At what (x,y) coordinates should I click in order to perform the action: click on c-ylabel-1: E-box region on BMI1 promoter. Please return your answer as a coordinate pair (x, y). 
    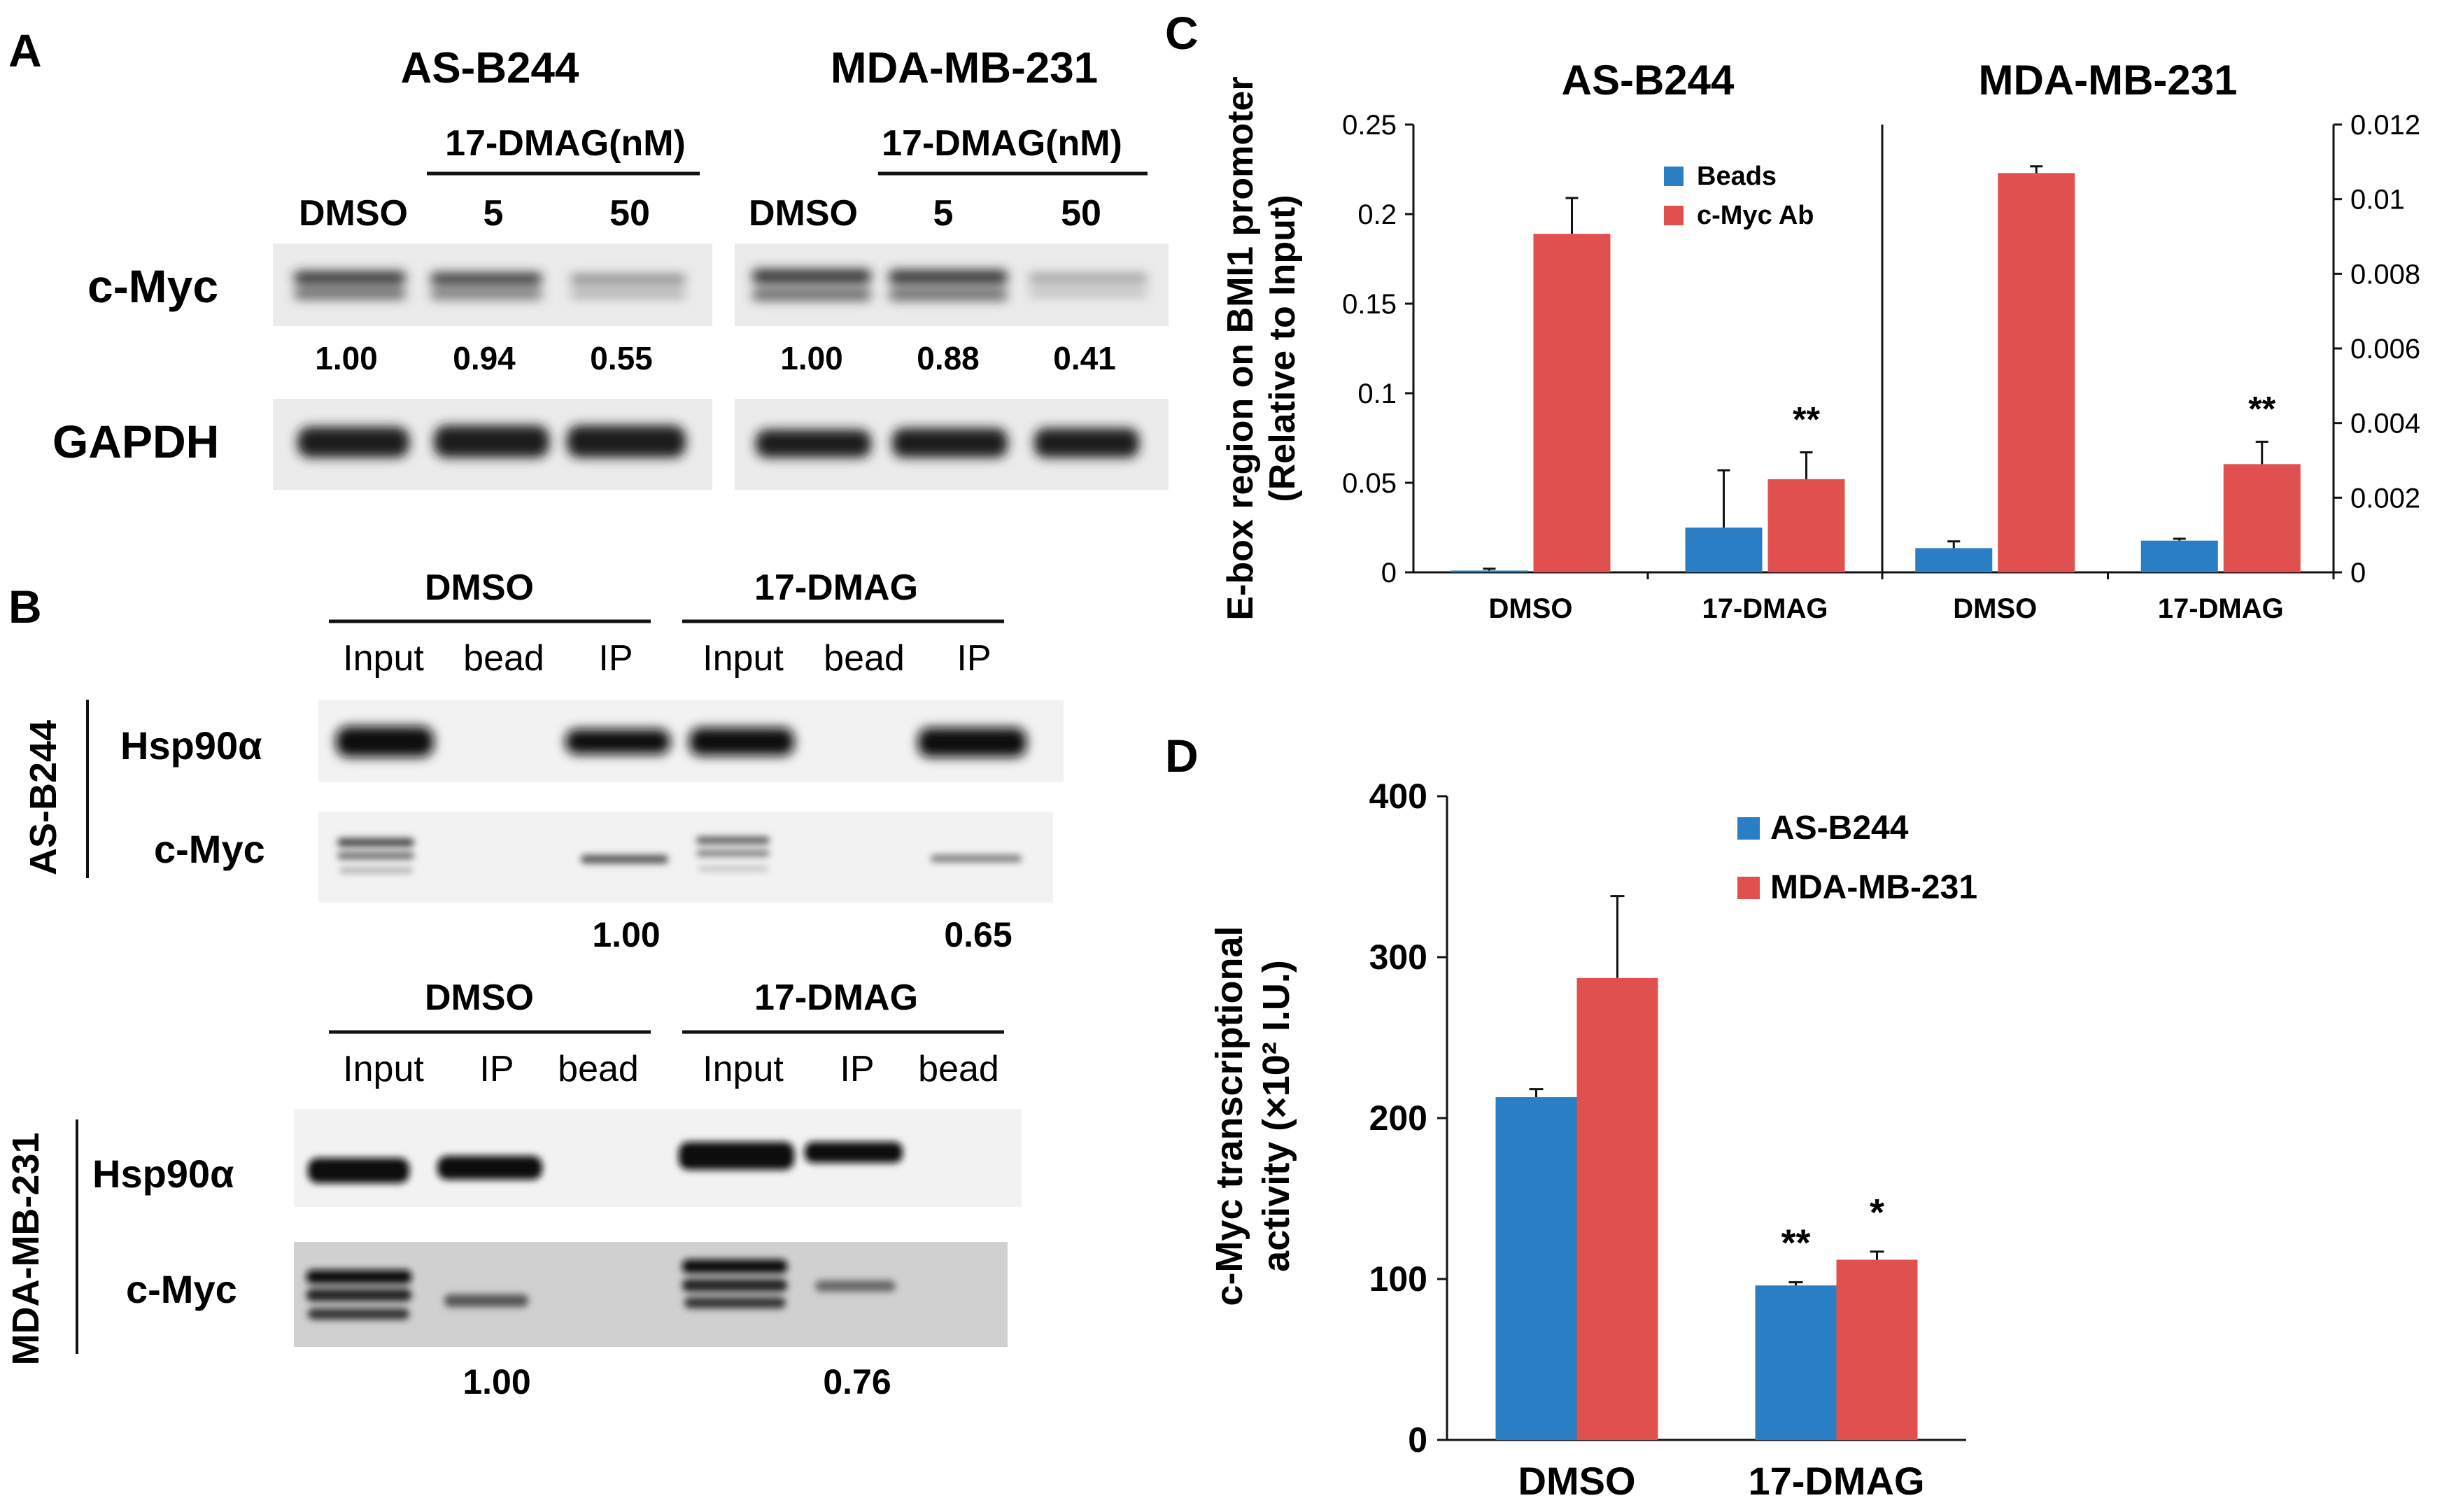
    Looking at the image, I should click on (1240, 348).